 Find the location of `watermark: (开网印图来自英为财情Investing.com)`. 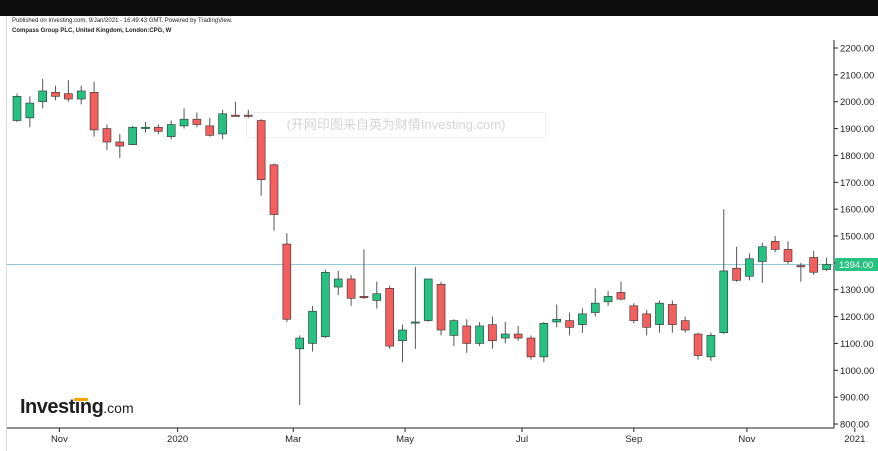

watermark: (开网印图来自英为财情Investing.com) is located at coordinates (396, 125).